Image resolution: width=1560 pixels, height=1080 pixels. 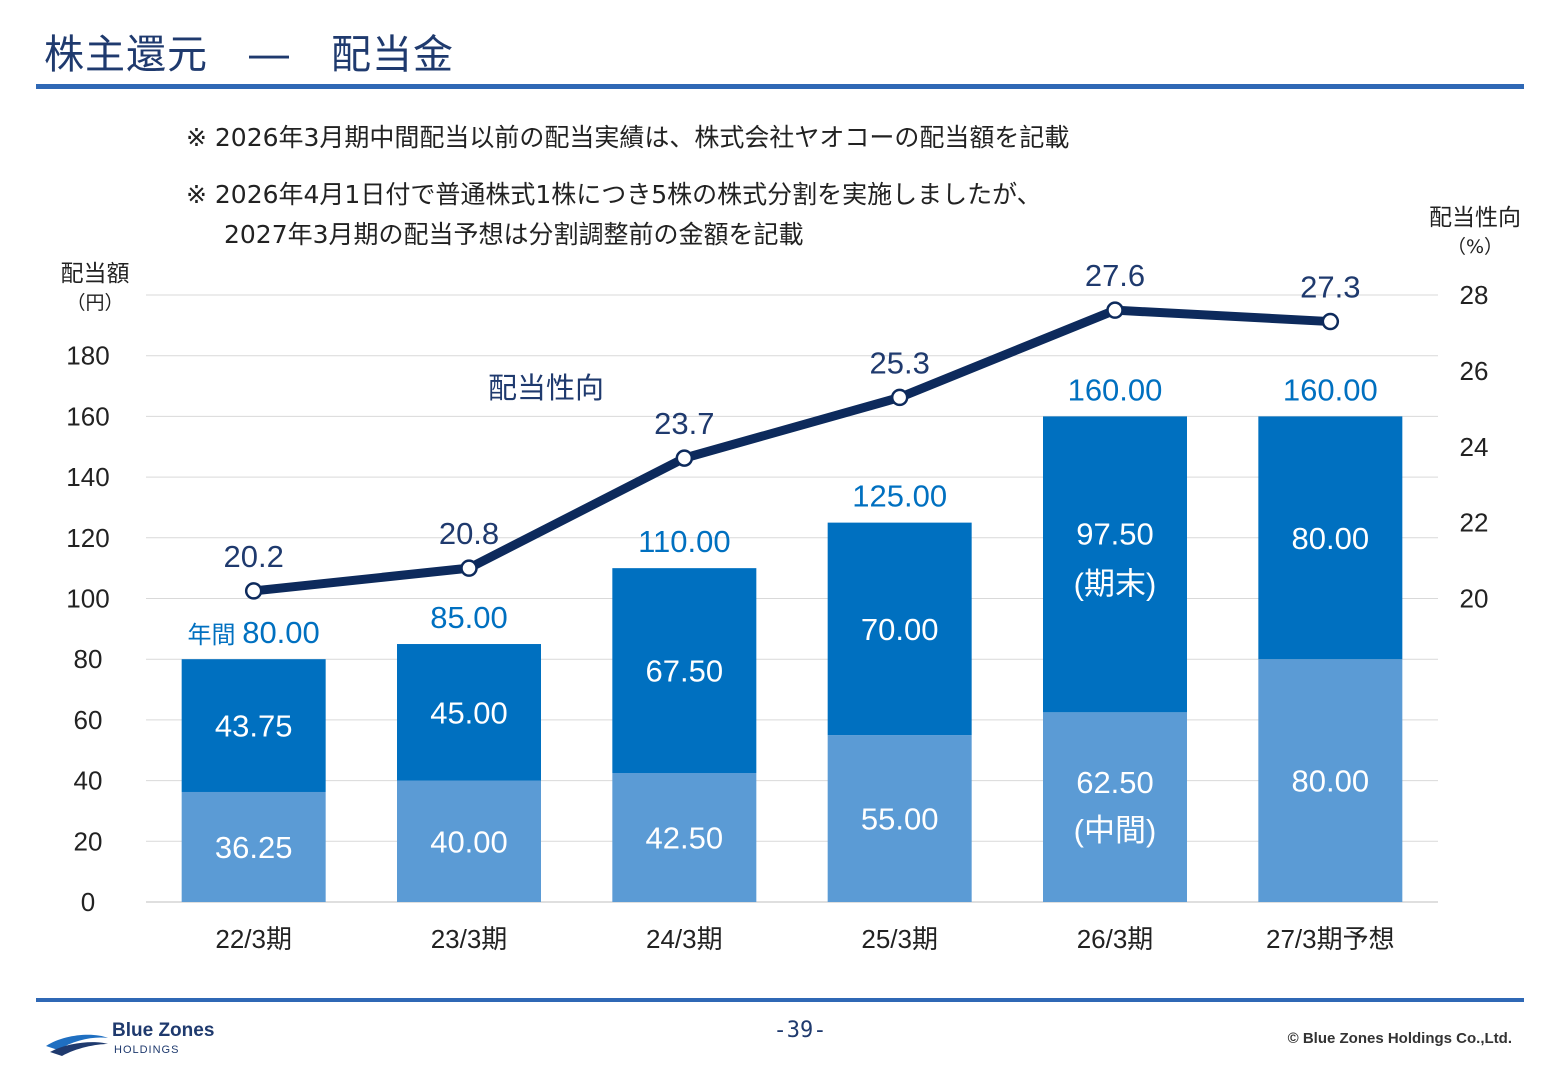 I want to click on note-3: 2027年3月期の配当予想は分割調整前の金額を記載, so click(x=514, y=234).